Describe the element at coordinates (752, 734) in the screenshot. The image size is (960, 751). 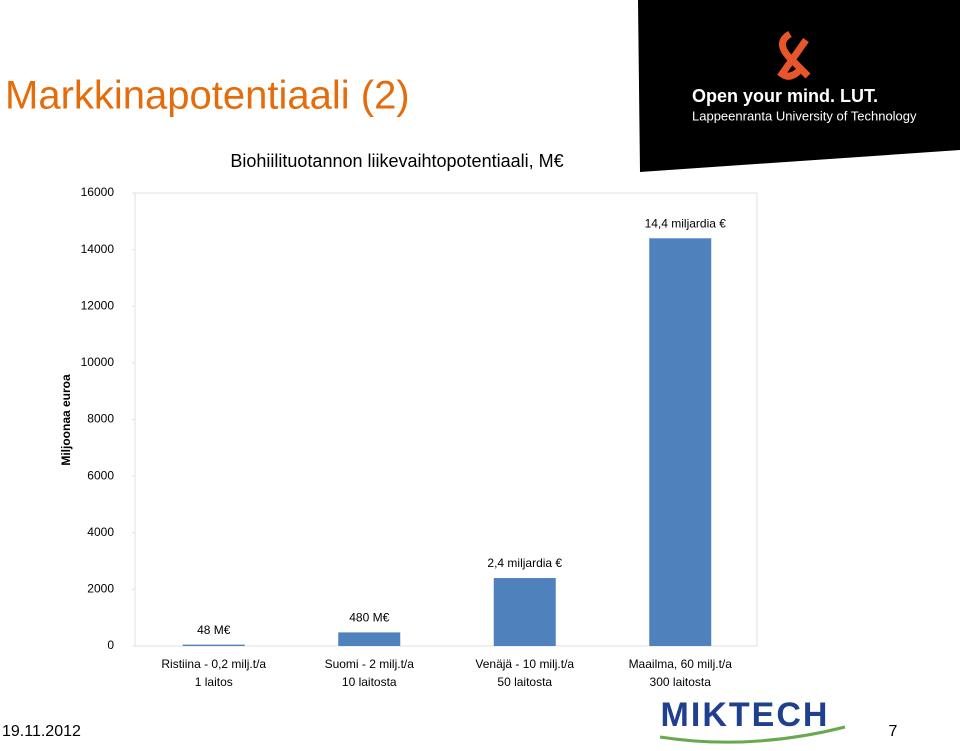
I see `logo-swoosh` at that location.